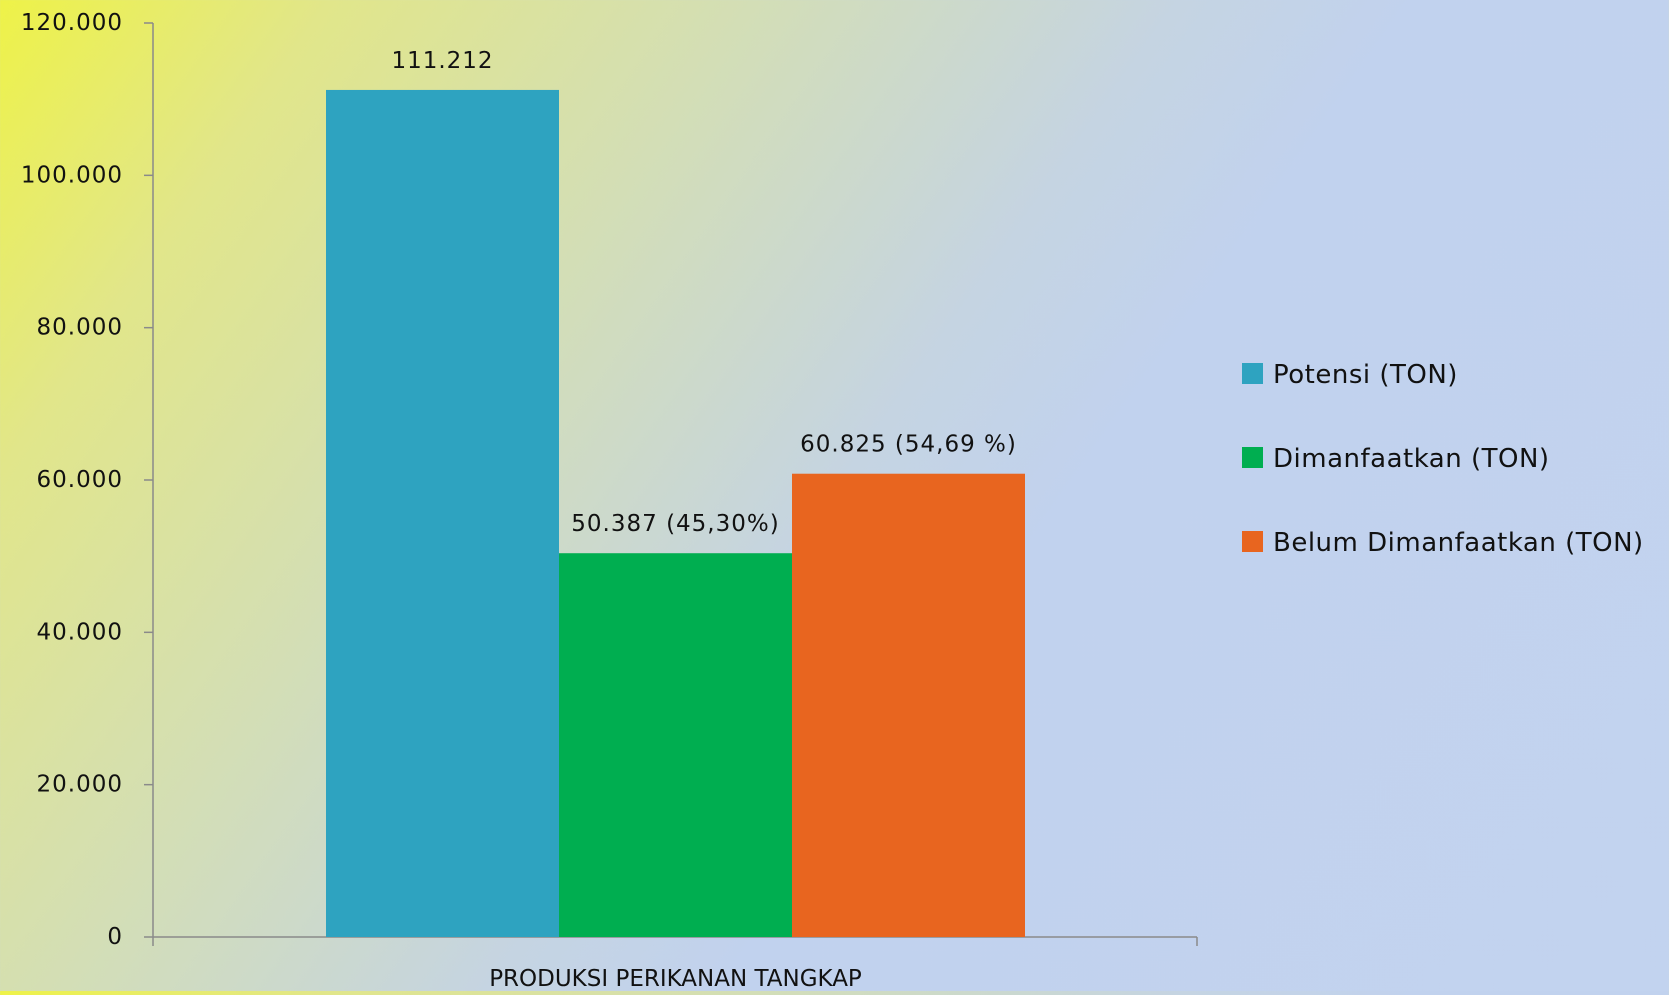 The height and width of the screenshot is (995, 1669). What do you see at coordinates (1411, 459) in the screenshot?
I see `legend-label: Dimanfaatkan (TON)` at bounding box center [1411, 459].